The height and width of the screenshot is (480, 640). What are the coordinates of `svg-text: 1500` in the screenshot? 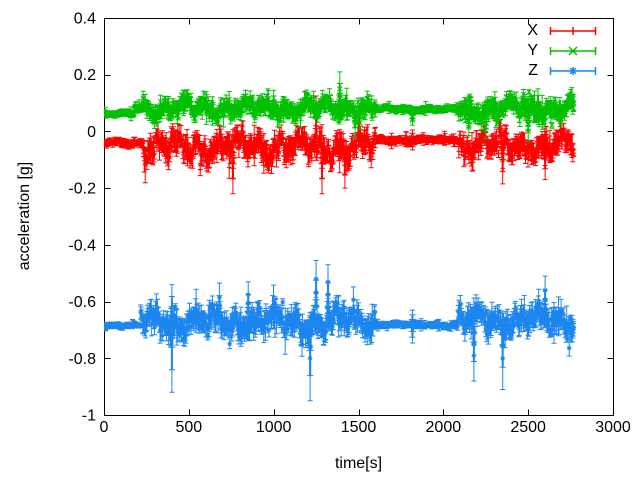 It's located at (359, 427).